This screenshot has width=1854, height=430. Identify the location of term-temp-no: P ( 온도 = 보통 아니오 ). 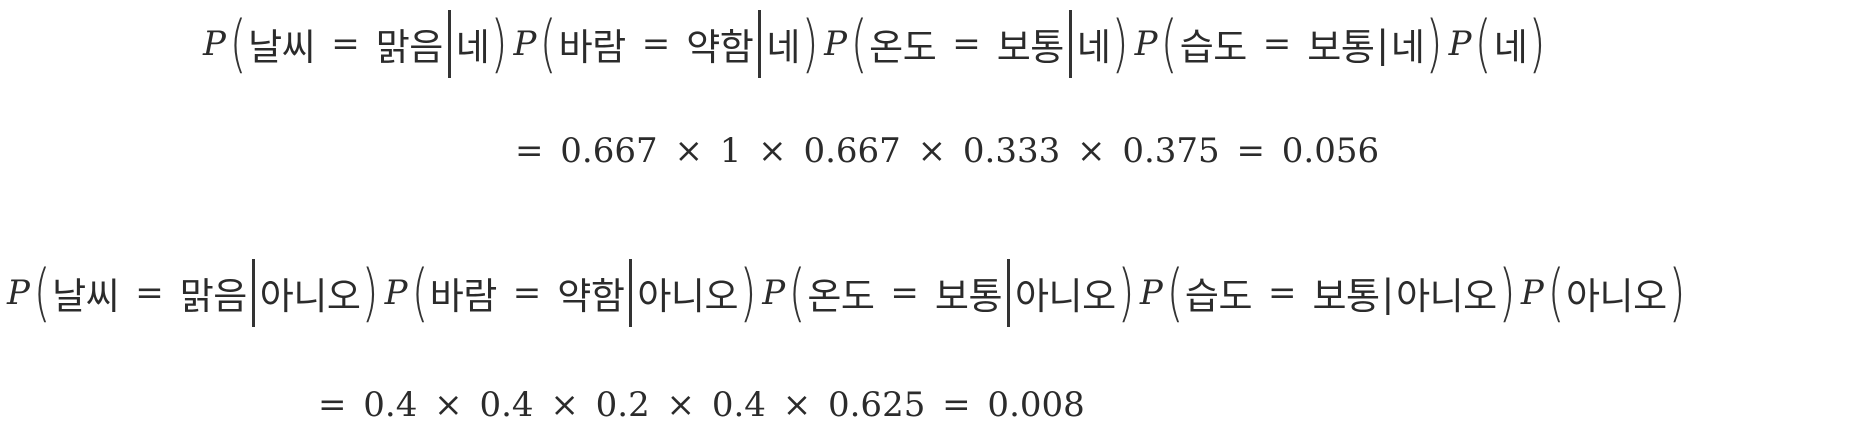
(949, 293).